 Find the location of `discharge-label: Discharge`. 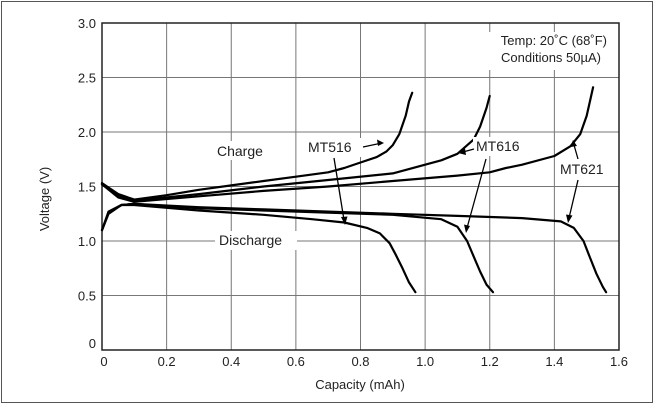

discharge-label: Discharge is located at coordinates (250, 240).